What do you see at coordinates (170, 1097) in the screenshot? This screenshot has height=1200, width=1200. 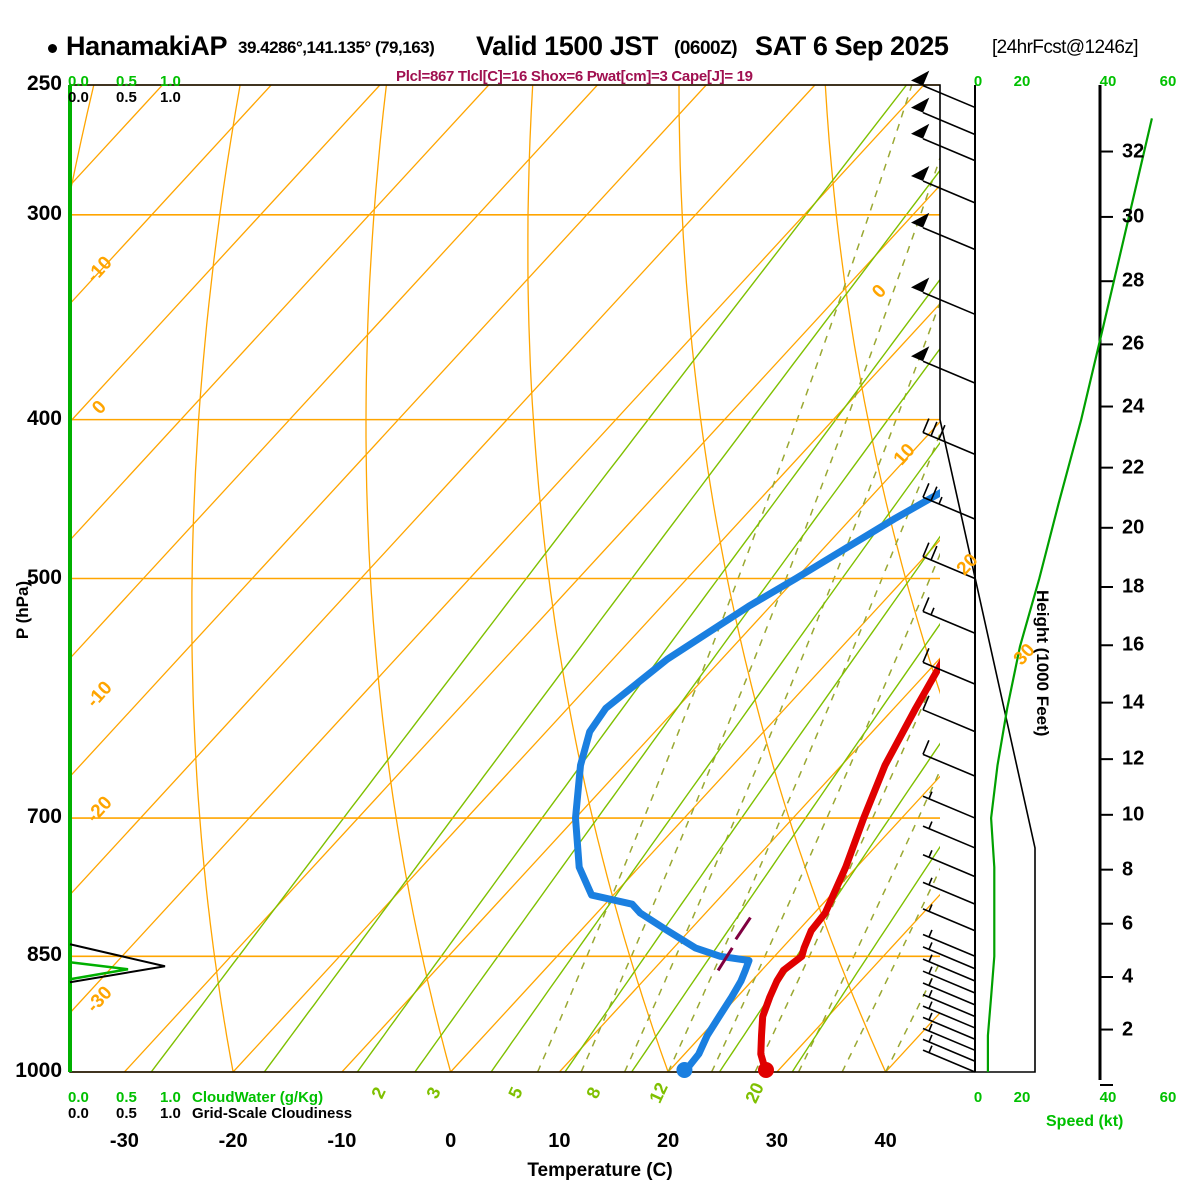 I see `cloudwater-bottom-tick-2: 1.0` at bounding box center [170, 1097].